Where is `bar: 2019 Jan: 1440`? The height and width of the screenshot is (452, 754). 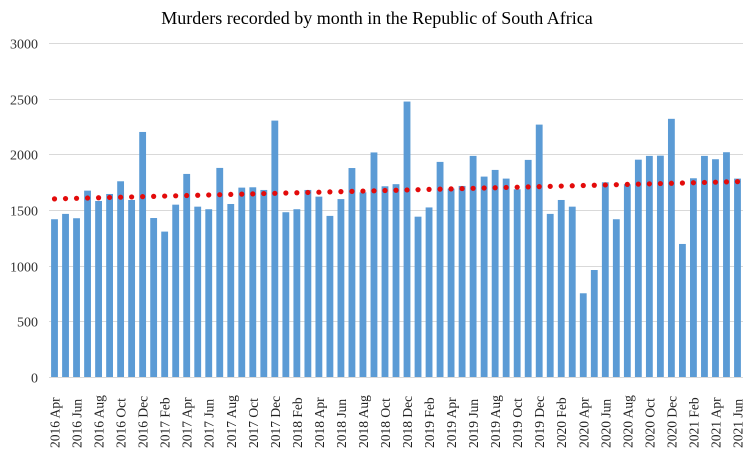
bar: 2019 Jan: 1440 is located at coordinates (418, 296).